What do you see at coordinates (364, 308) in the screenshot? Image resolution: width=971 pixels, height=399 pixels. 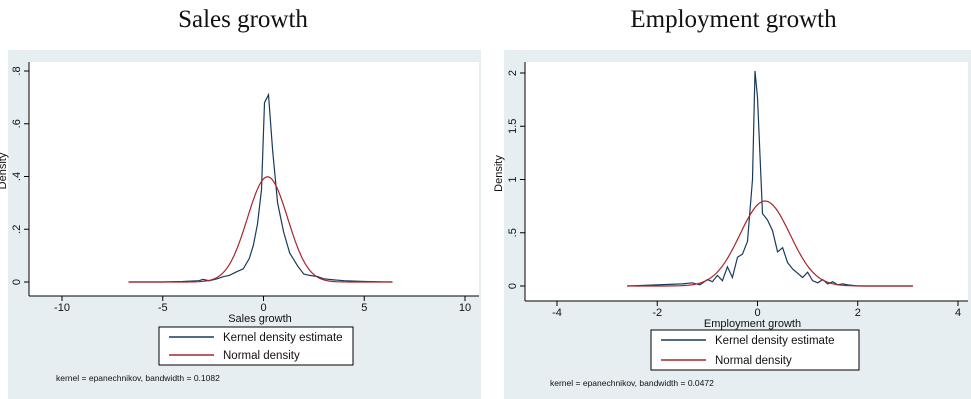 I see `x-tick-label: 5` at bounding box center [364, 308].